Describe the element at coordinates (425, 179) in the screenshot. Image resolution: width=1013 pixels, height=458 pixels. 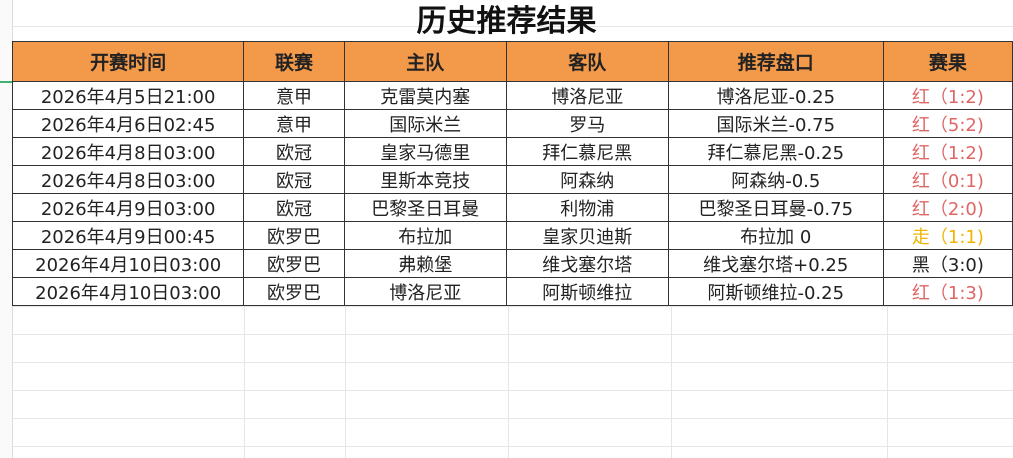
I see `cell-home: 里斯本竞技` at that location.